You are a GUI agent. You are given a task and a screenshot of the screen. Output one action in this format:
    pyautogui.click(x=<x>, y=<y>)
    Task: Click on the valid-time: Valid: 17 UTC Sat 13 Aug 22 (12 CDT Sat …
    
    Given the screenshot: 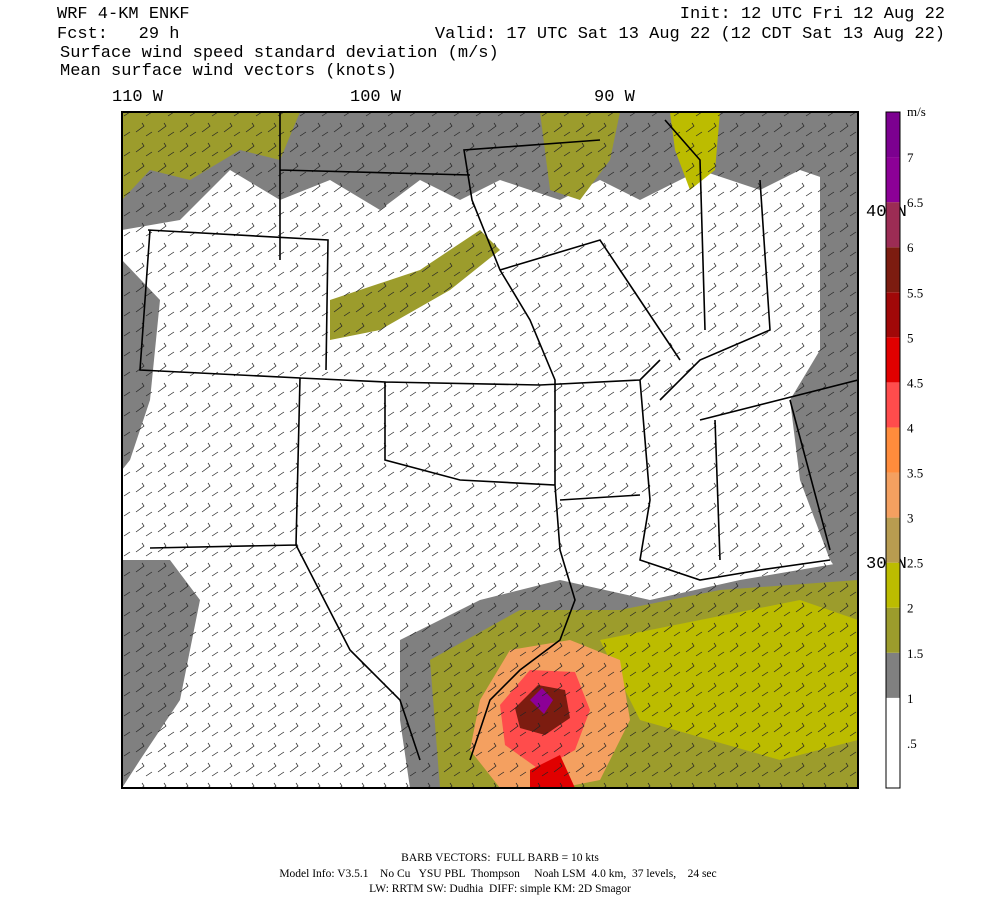 What is the action you would take?
    pyautogui.click(x=690, y=34)
    